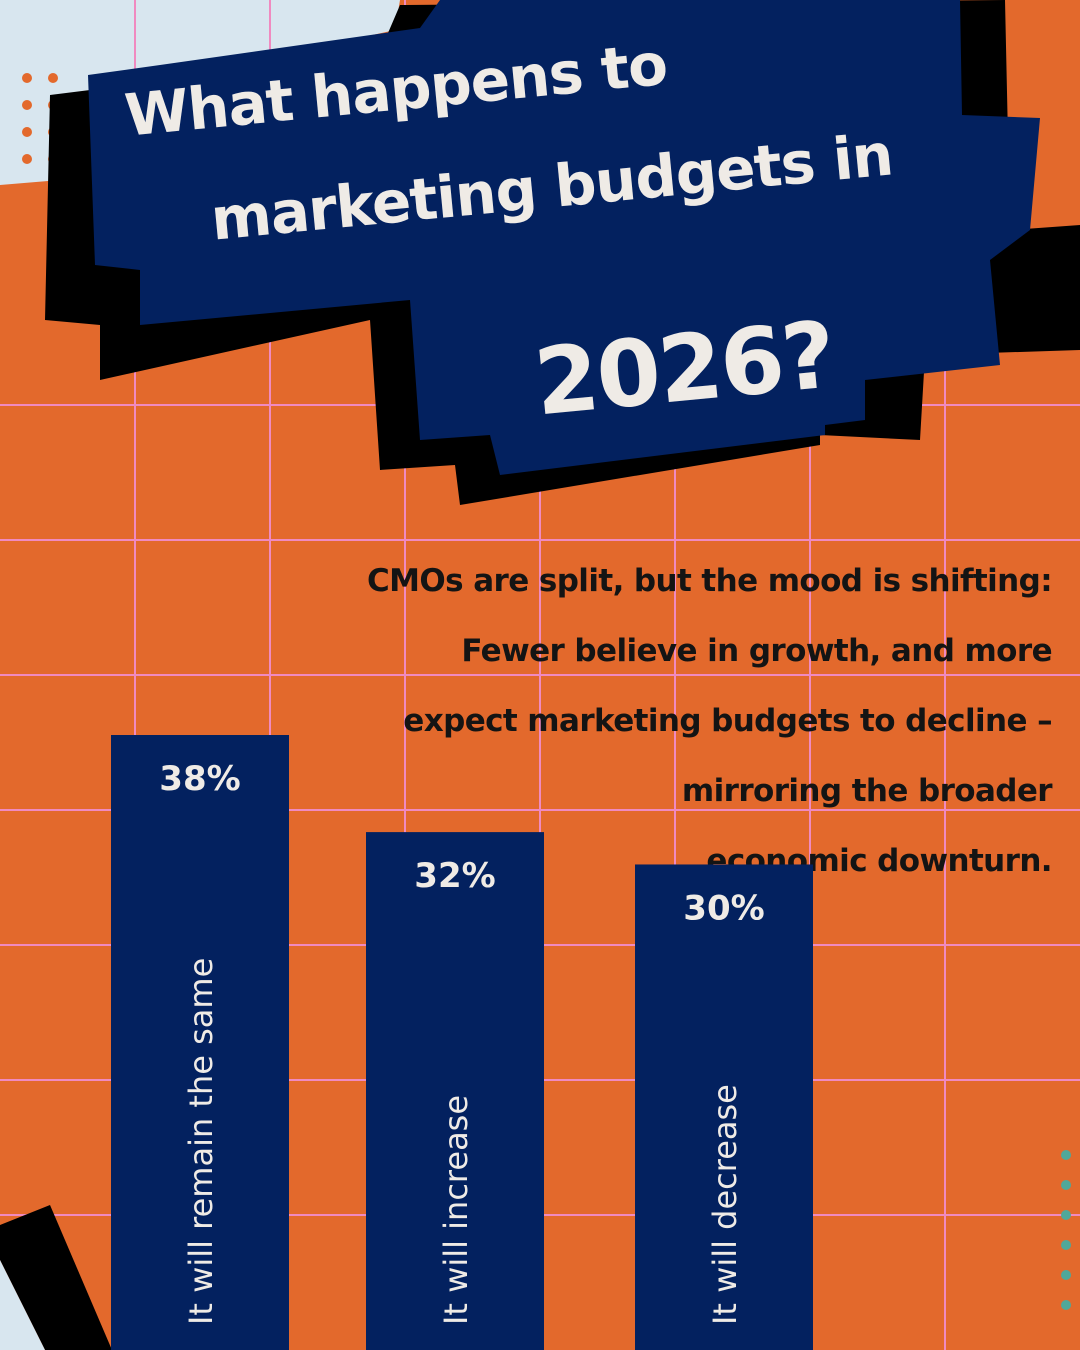  What do you see at coordinates (725, 1204) in the screenshot?
I see `bar-category-label: It will decrease` at bounding box center [725, 1204].